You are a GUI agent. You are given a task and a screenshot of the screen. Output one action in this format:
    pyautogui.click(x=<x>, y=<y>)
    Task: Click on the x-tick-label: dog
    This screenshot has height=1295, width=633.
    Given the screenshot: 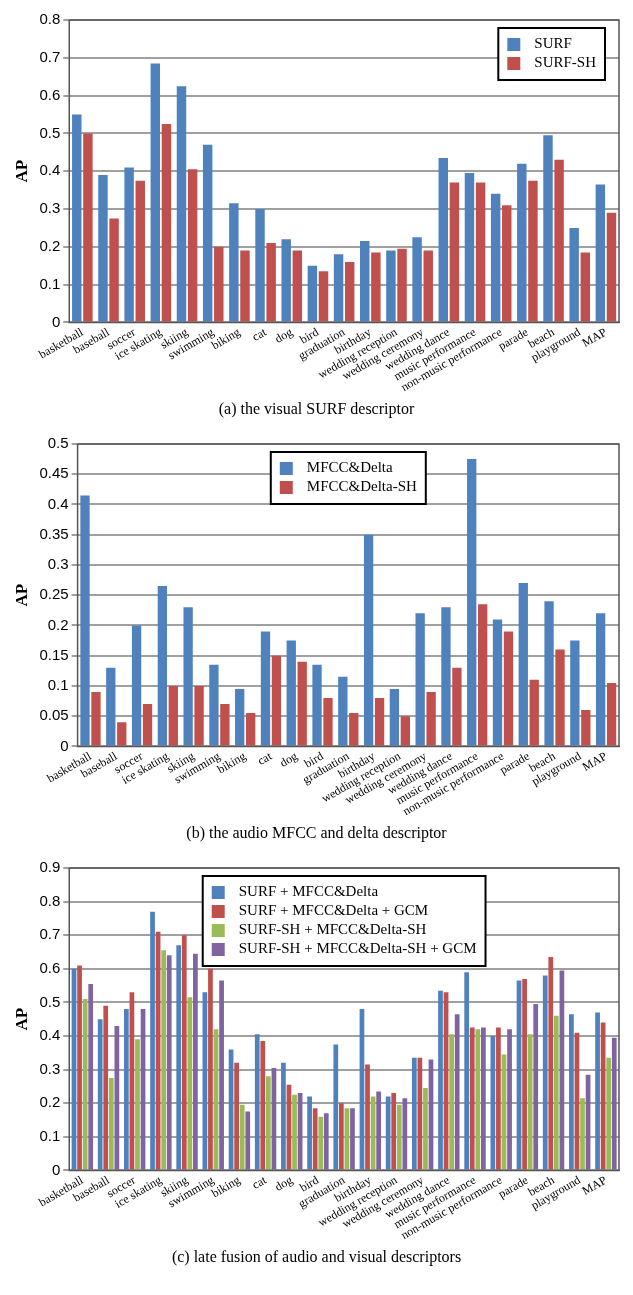 What is the action you would take?
    pyautogui.click(x=283, y=1183)
    